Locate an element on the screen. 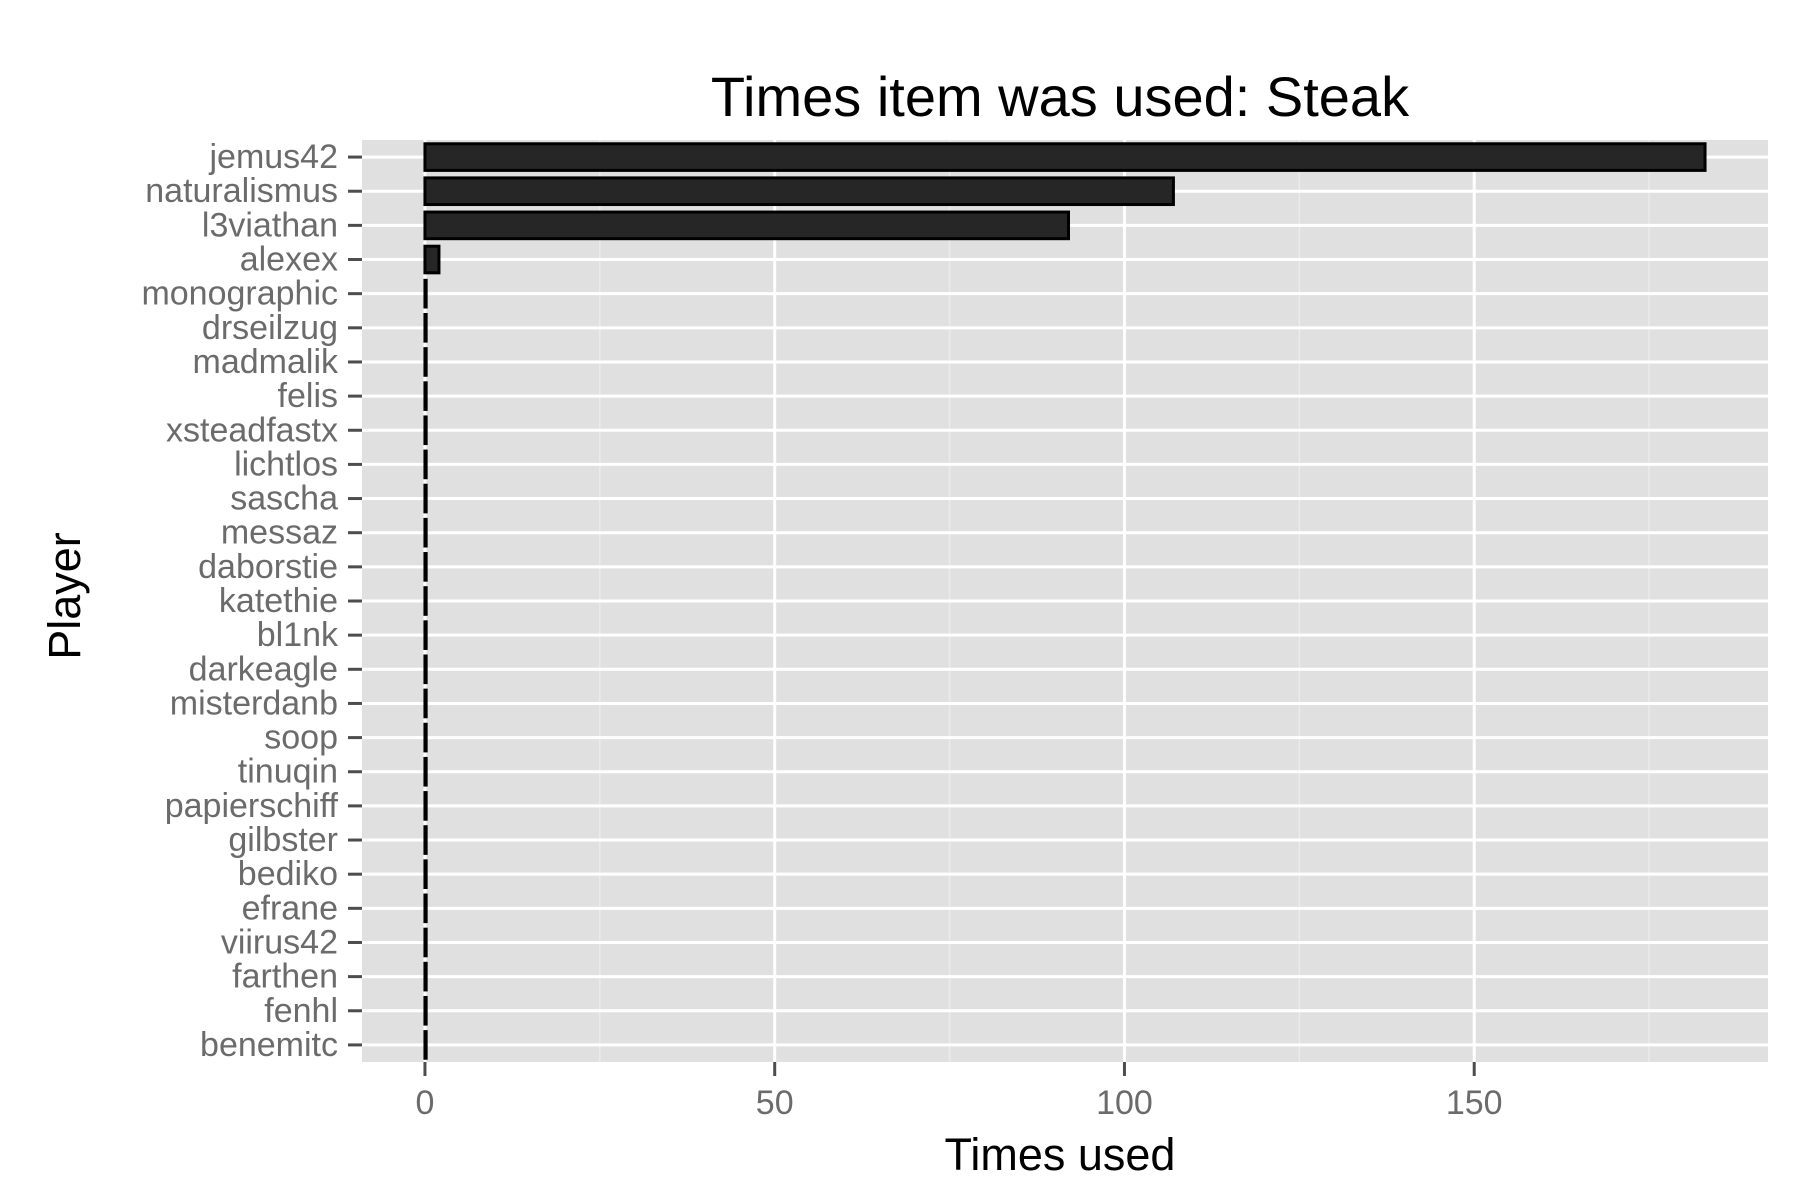  y-tick-label: gilbster is located at coordinates (283, 840).